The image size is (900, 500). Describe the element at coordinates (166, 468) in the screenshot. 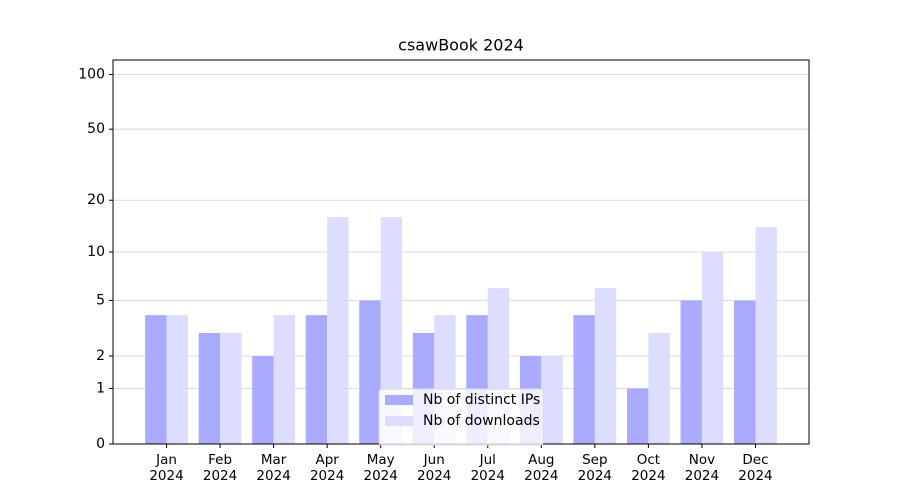

I see `x-tick-label: Jan 2024` at that location.